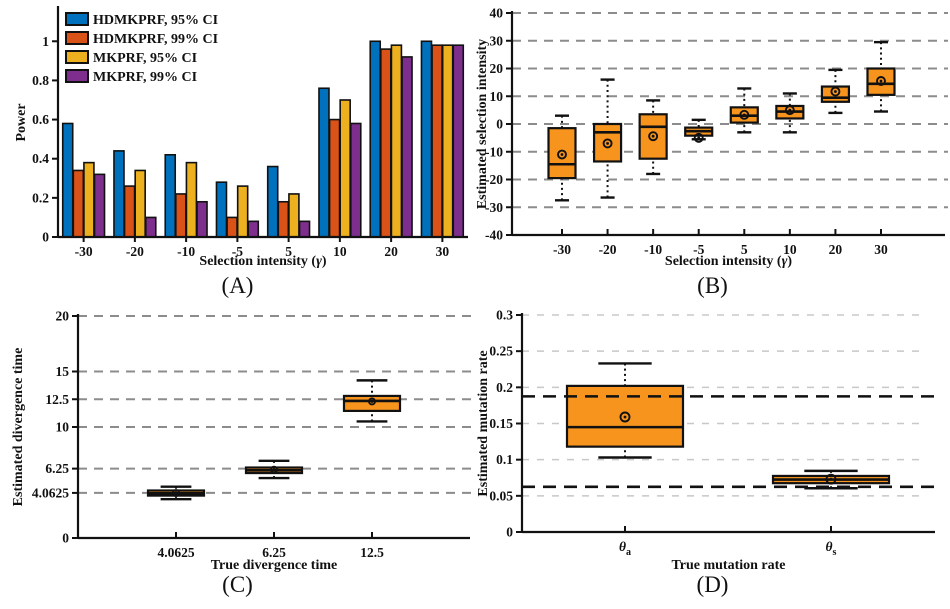 The image size is (950, 609). I want to click on bar--30-s1, so click(78, 203).